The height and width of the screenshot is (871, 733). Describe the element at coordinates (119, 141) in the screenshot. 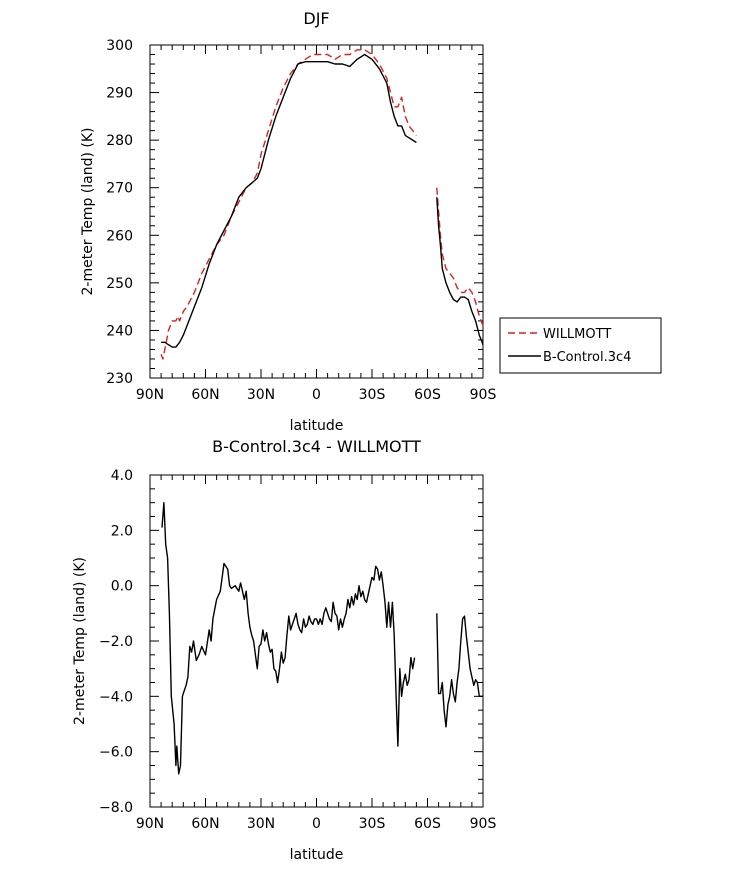

I see `y-tick-label: 280` at that location.